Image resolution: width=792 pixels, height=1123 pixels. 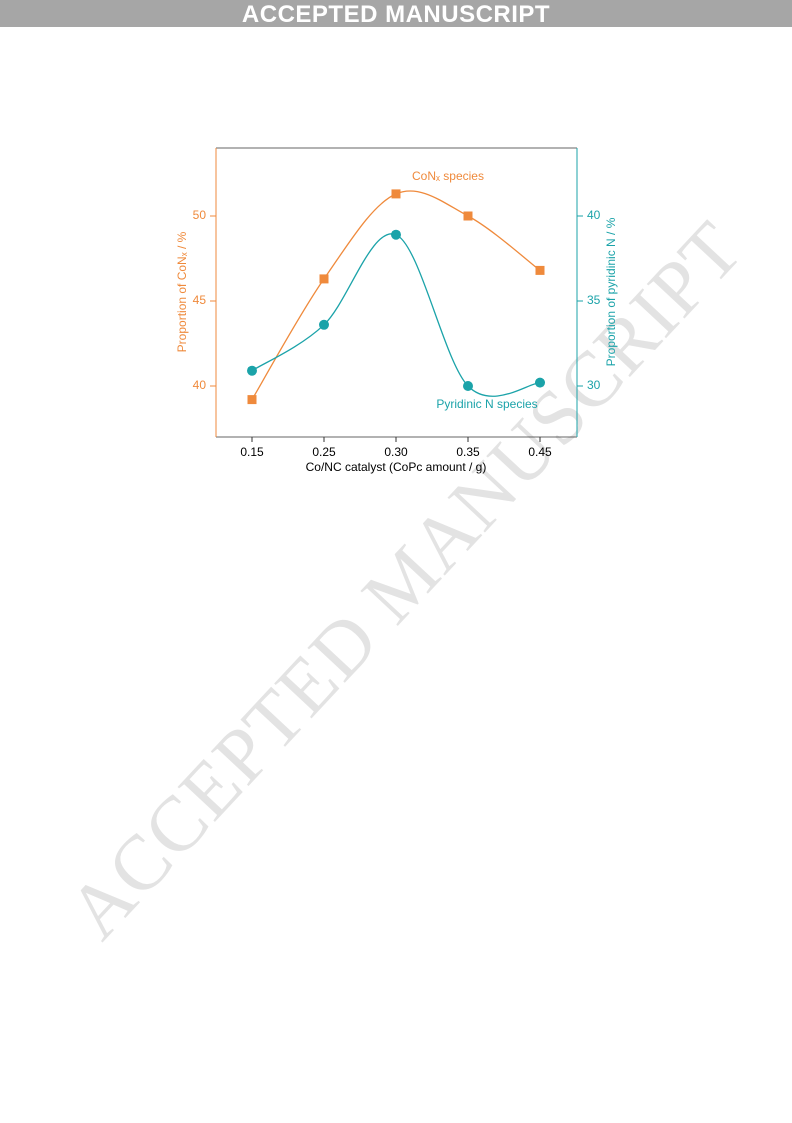 What do you see at coordinates (540, 452) in the screenshot?
I see `x-tick-label: 0.45` at bounding box center [540, 452].